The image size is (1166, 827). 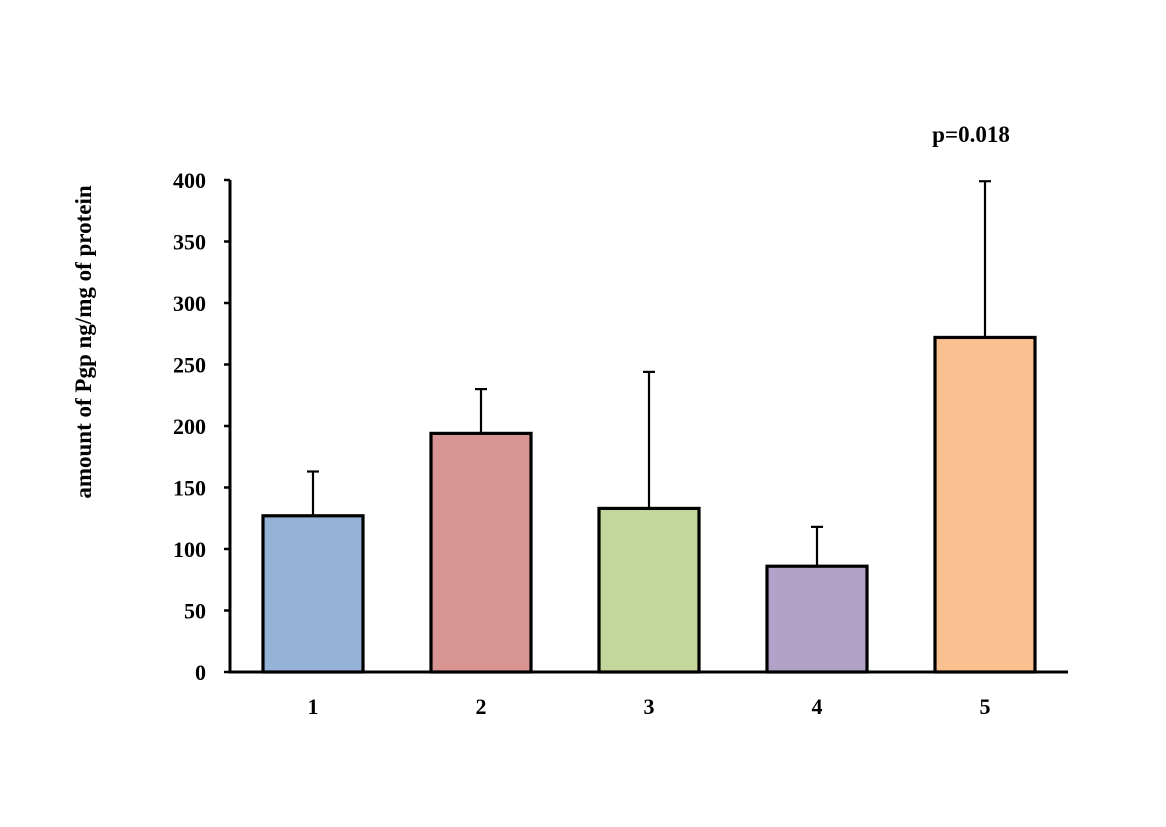 What do you see at coordinates (313, 706) in the screenshot?
I see `x-tick-label-1: 1` at bounding box center [313, 706].